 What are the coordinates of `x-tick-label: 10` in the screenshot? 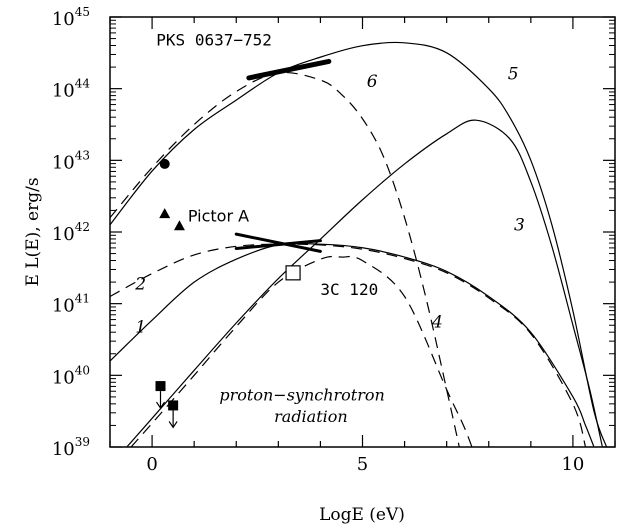 It's located at (572, 464).